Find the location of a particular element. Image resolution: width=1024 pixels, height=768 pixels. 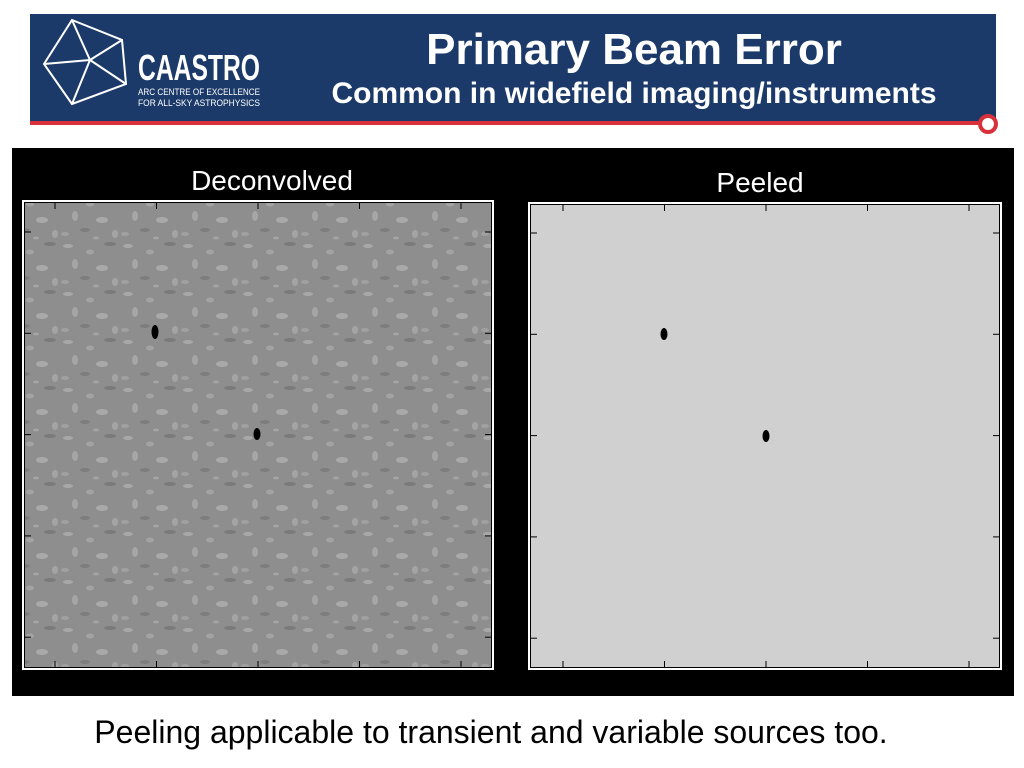

panel-label: Peeled is located at coordinates (759, 182).